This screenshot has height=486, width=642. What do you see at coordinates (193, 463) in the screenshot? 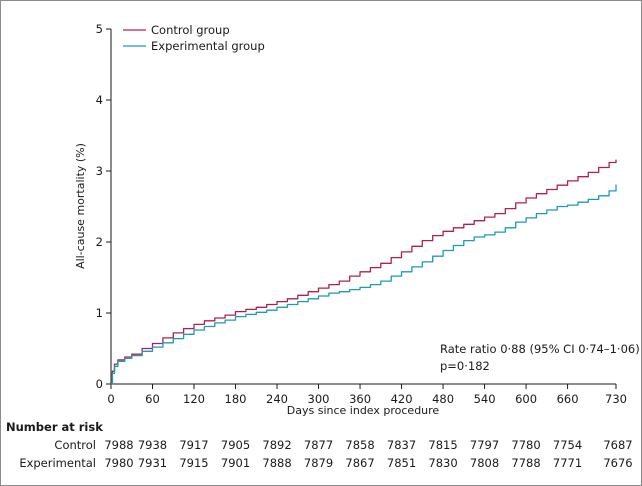
I see `risk-value: 7915` at bounding box center [193, 463].